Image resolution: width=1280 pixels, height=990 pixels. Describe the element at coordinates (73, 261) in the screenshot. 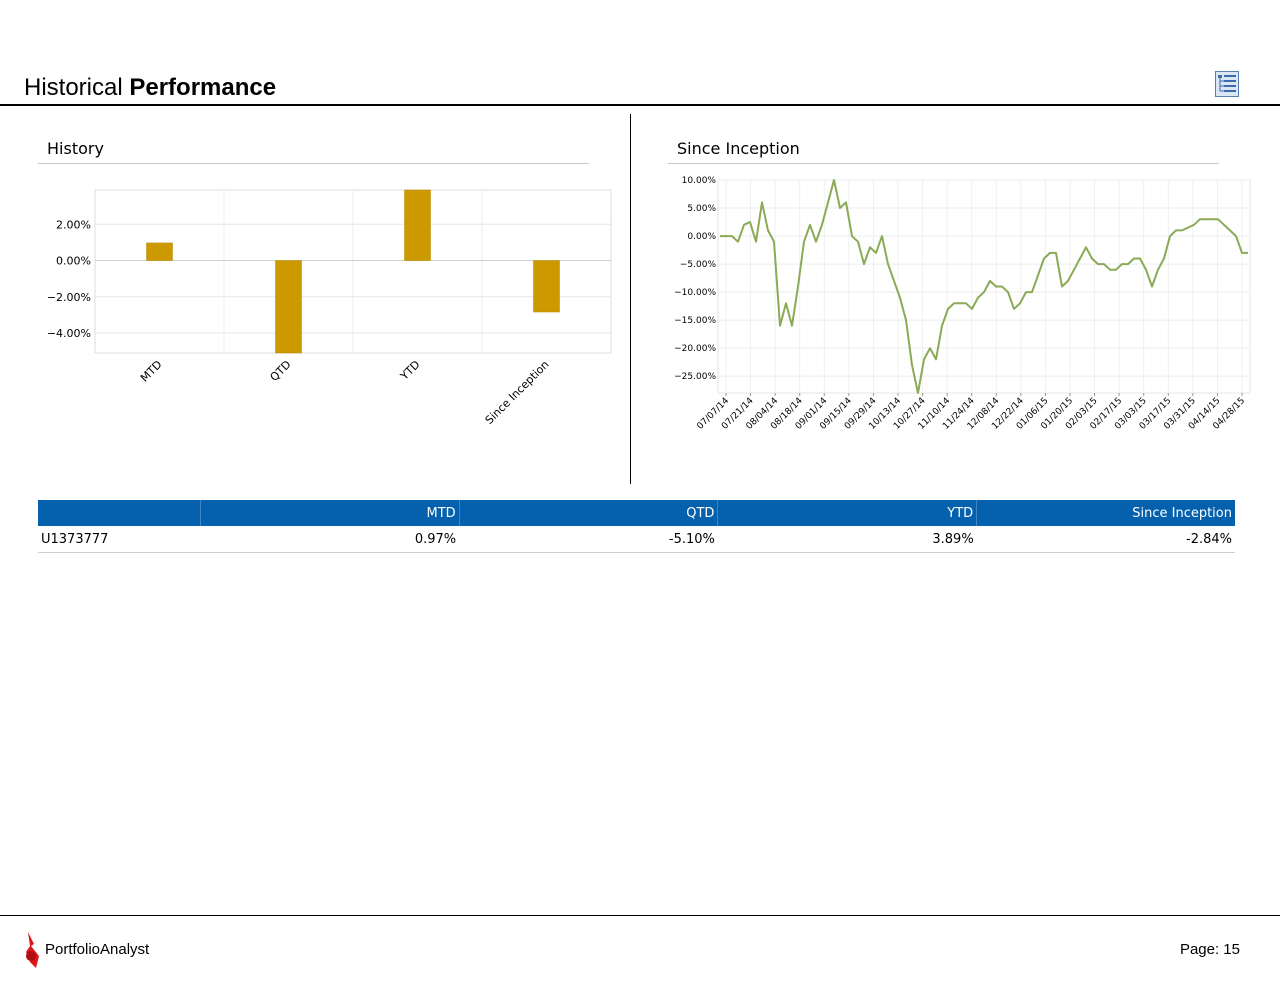

I see `history-y-tick-label: 0.00%` at that location.